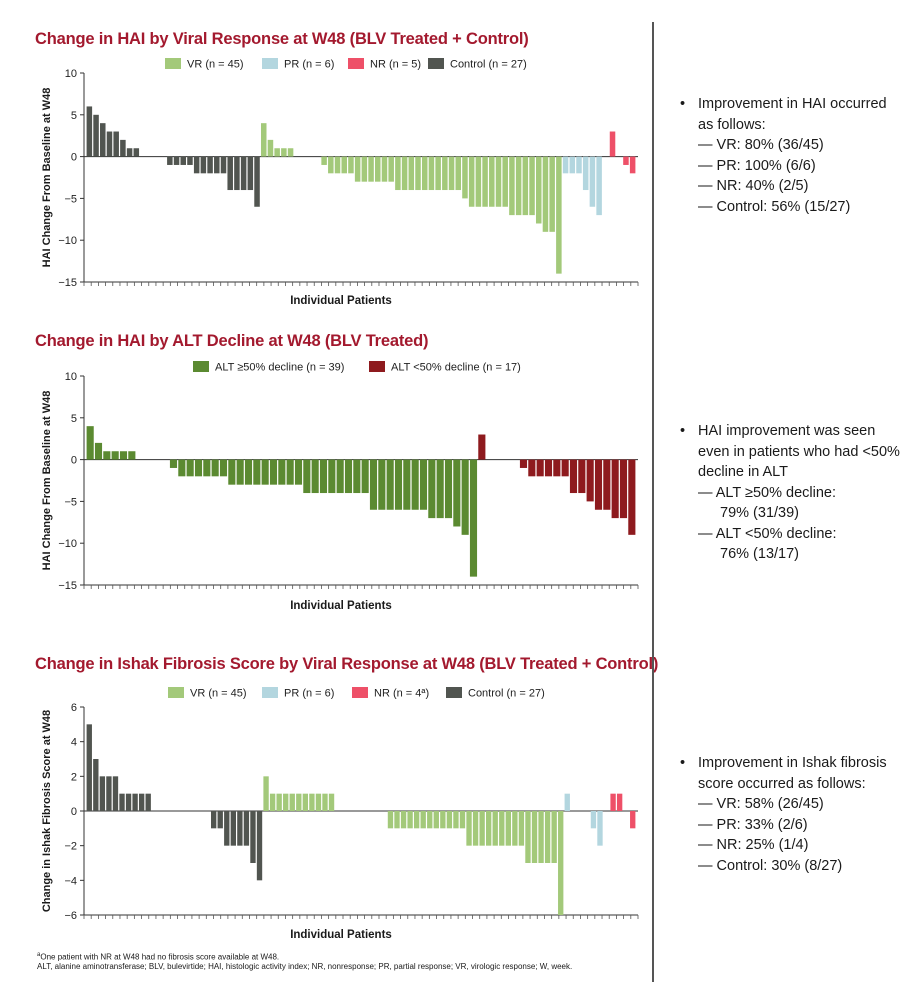 This screenshot has width=910, height=999. What do you see at coordinates (401, 694) in the screenshot?
I see `legend-label: NR (n = 4ª)` at bounding box center [401, 694].